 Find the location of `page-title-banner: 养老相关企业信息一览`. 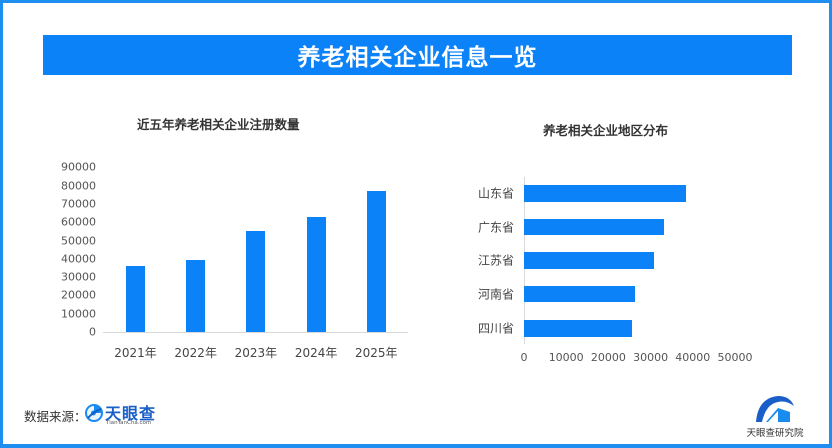

page-title-banner: 养老相关企业信息一览 is located at coordinates (417, 55).